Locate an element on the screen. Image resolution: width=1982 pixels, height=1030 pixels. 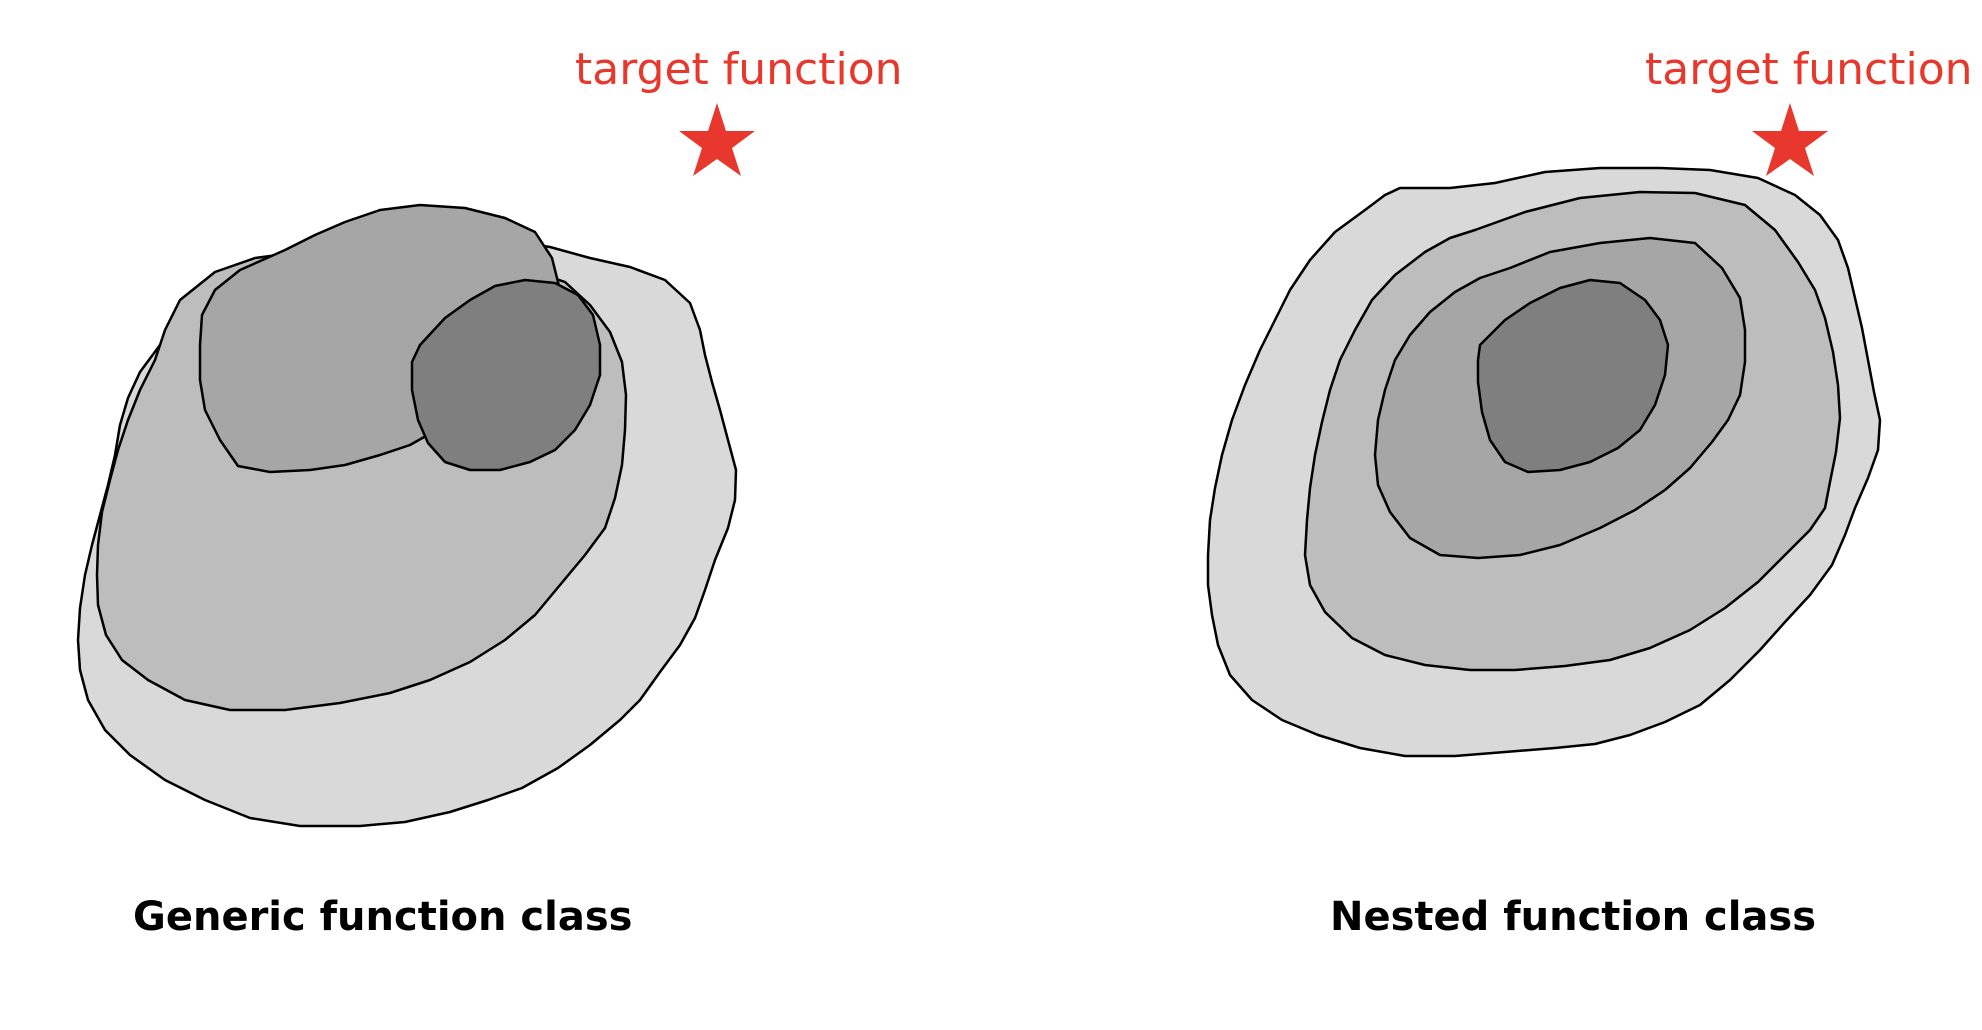
generic-function-class-caption: Generic function class is located at coordinates (382, 917).